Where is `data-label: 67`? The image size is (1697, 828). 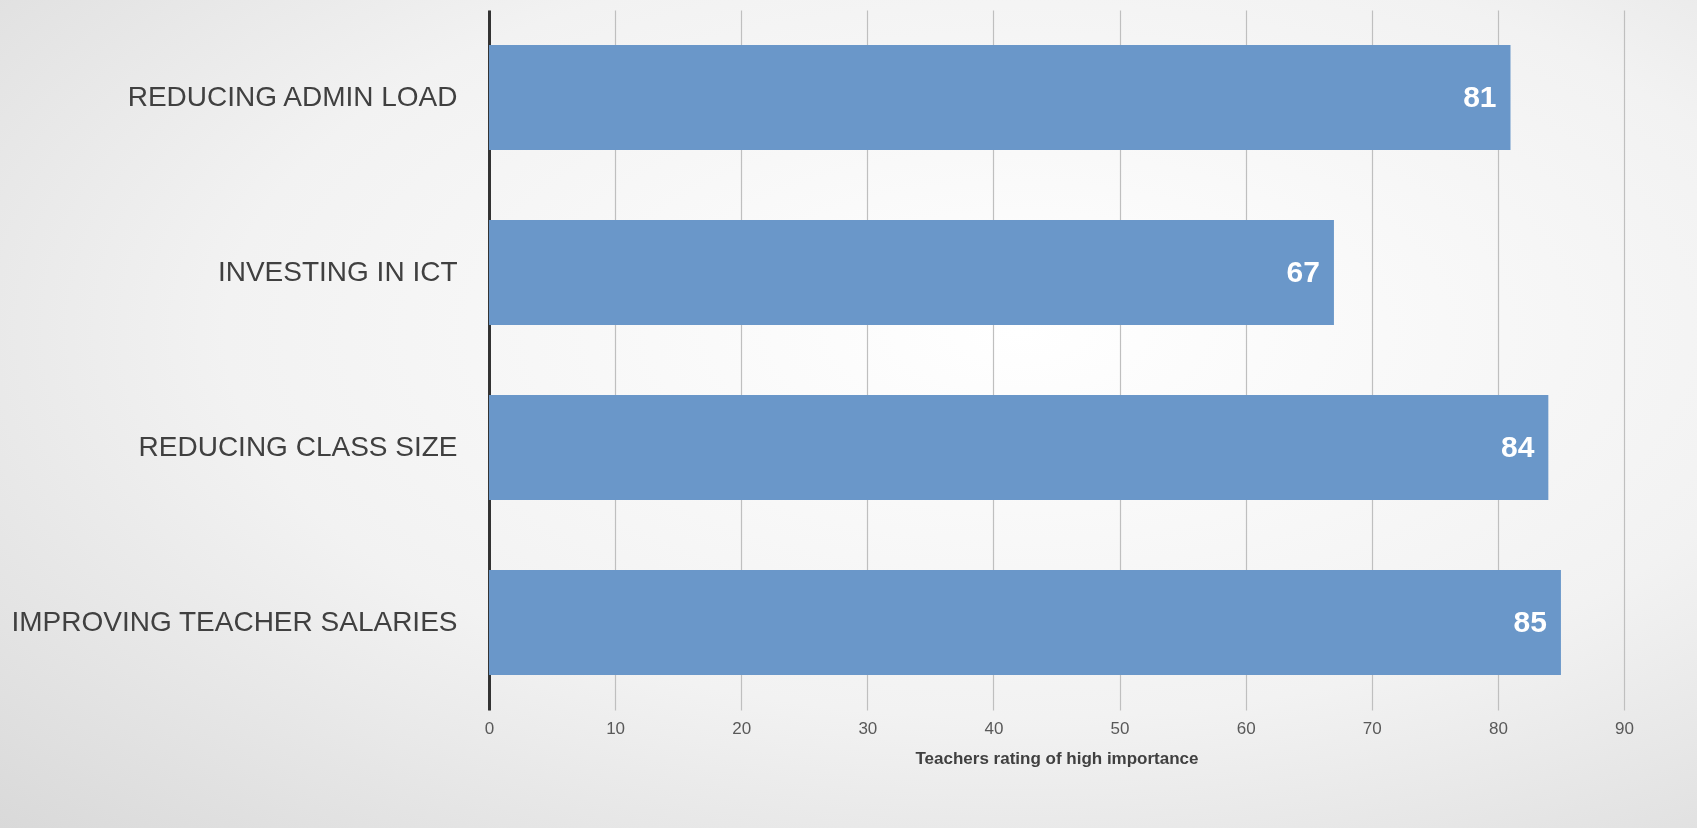 data-label: 67 is located at coordinates (1303, 271).